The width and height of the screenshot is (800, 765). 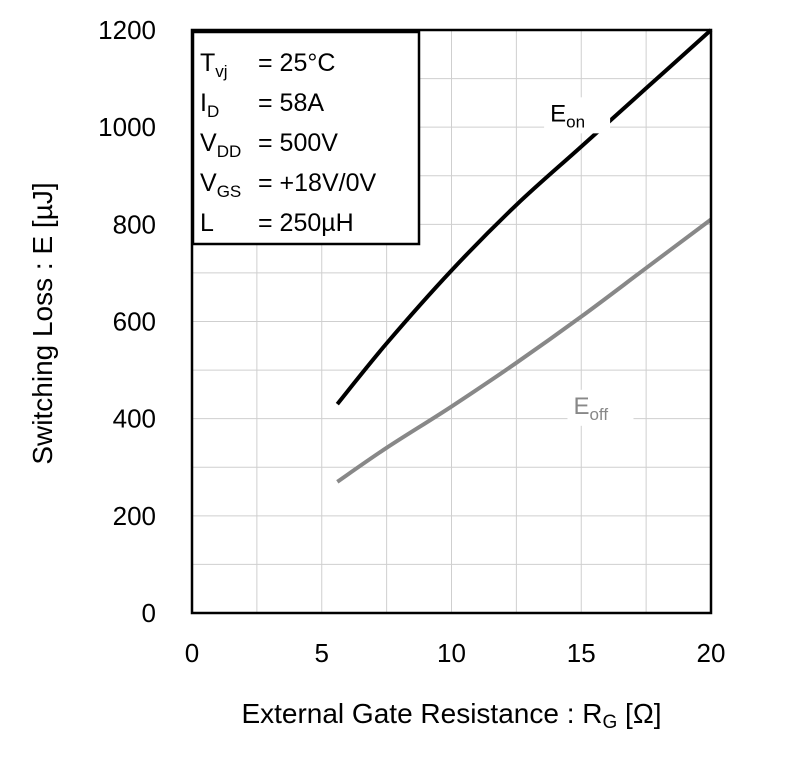 I want to click on conditions-box-frame, so click(x=306, y=138).